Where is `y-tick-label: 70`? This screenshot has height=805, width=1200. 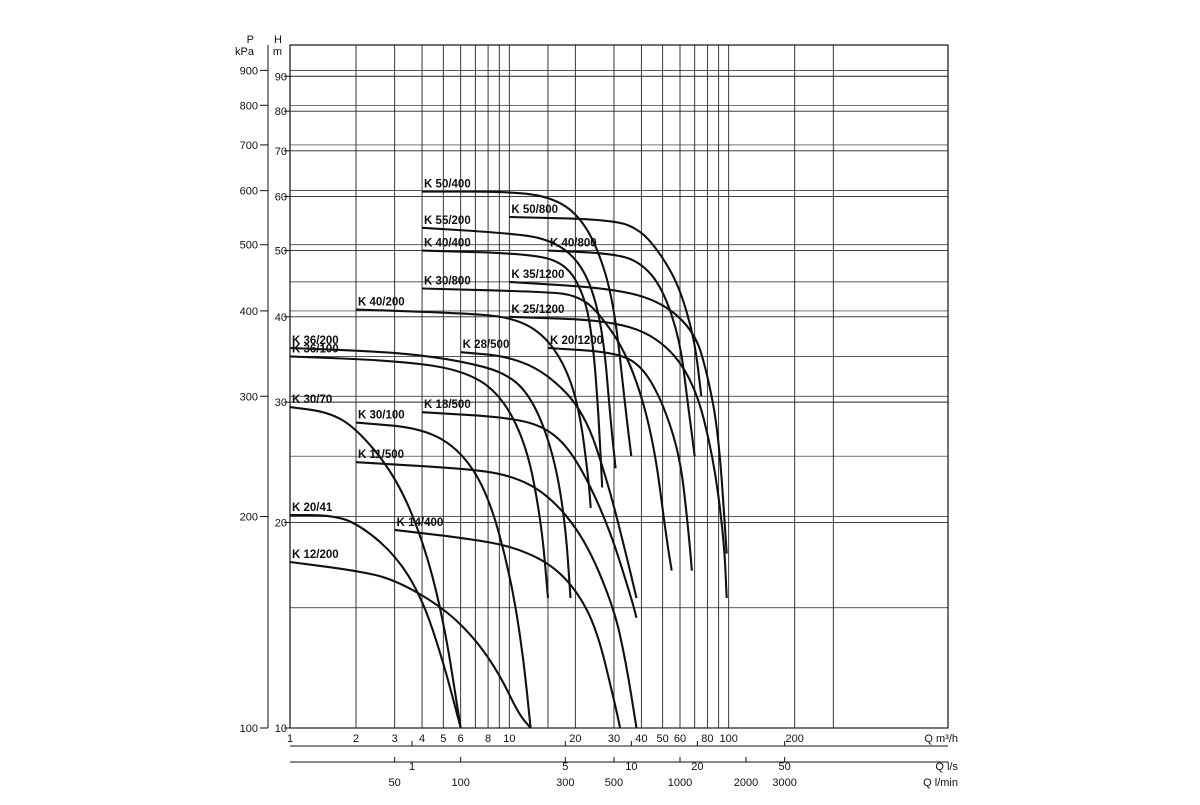
y-tick-label: 70 is located at coordinates (281, 152).